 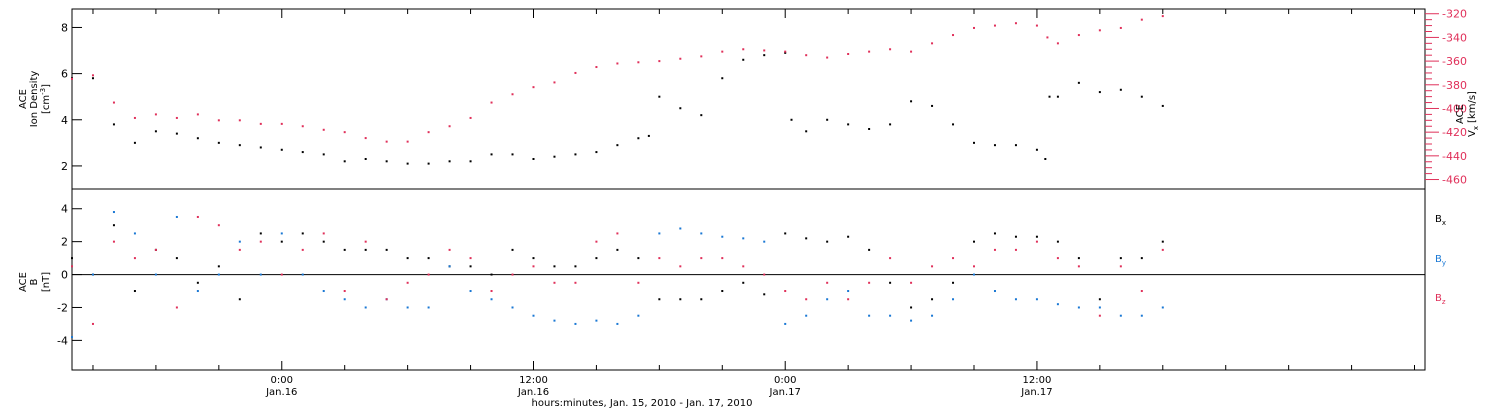 What do you see at coordinates (64, 242) in the screenshot?
I see `ytick-label: 2` at bounding box center [64, 242].